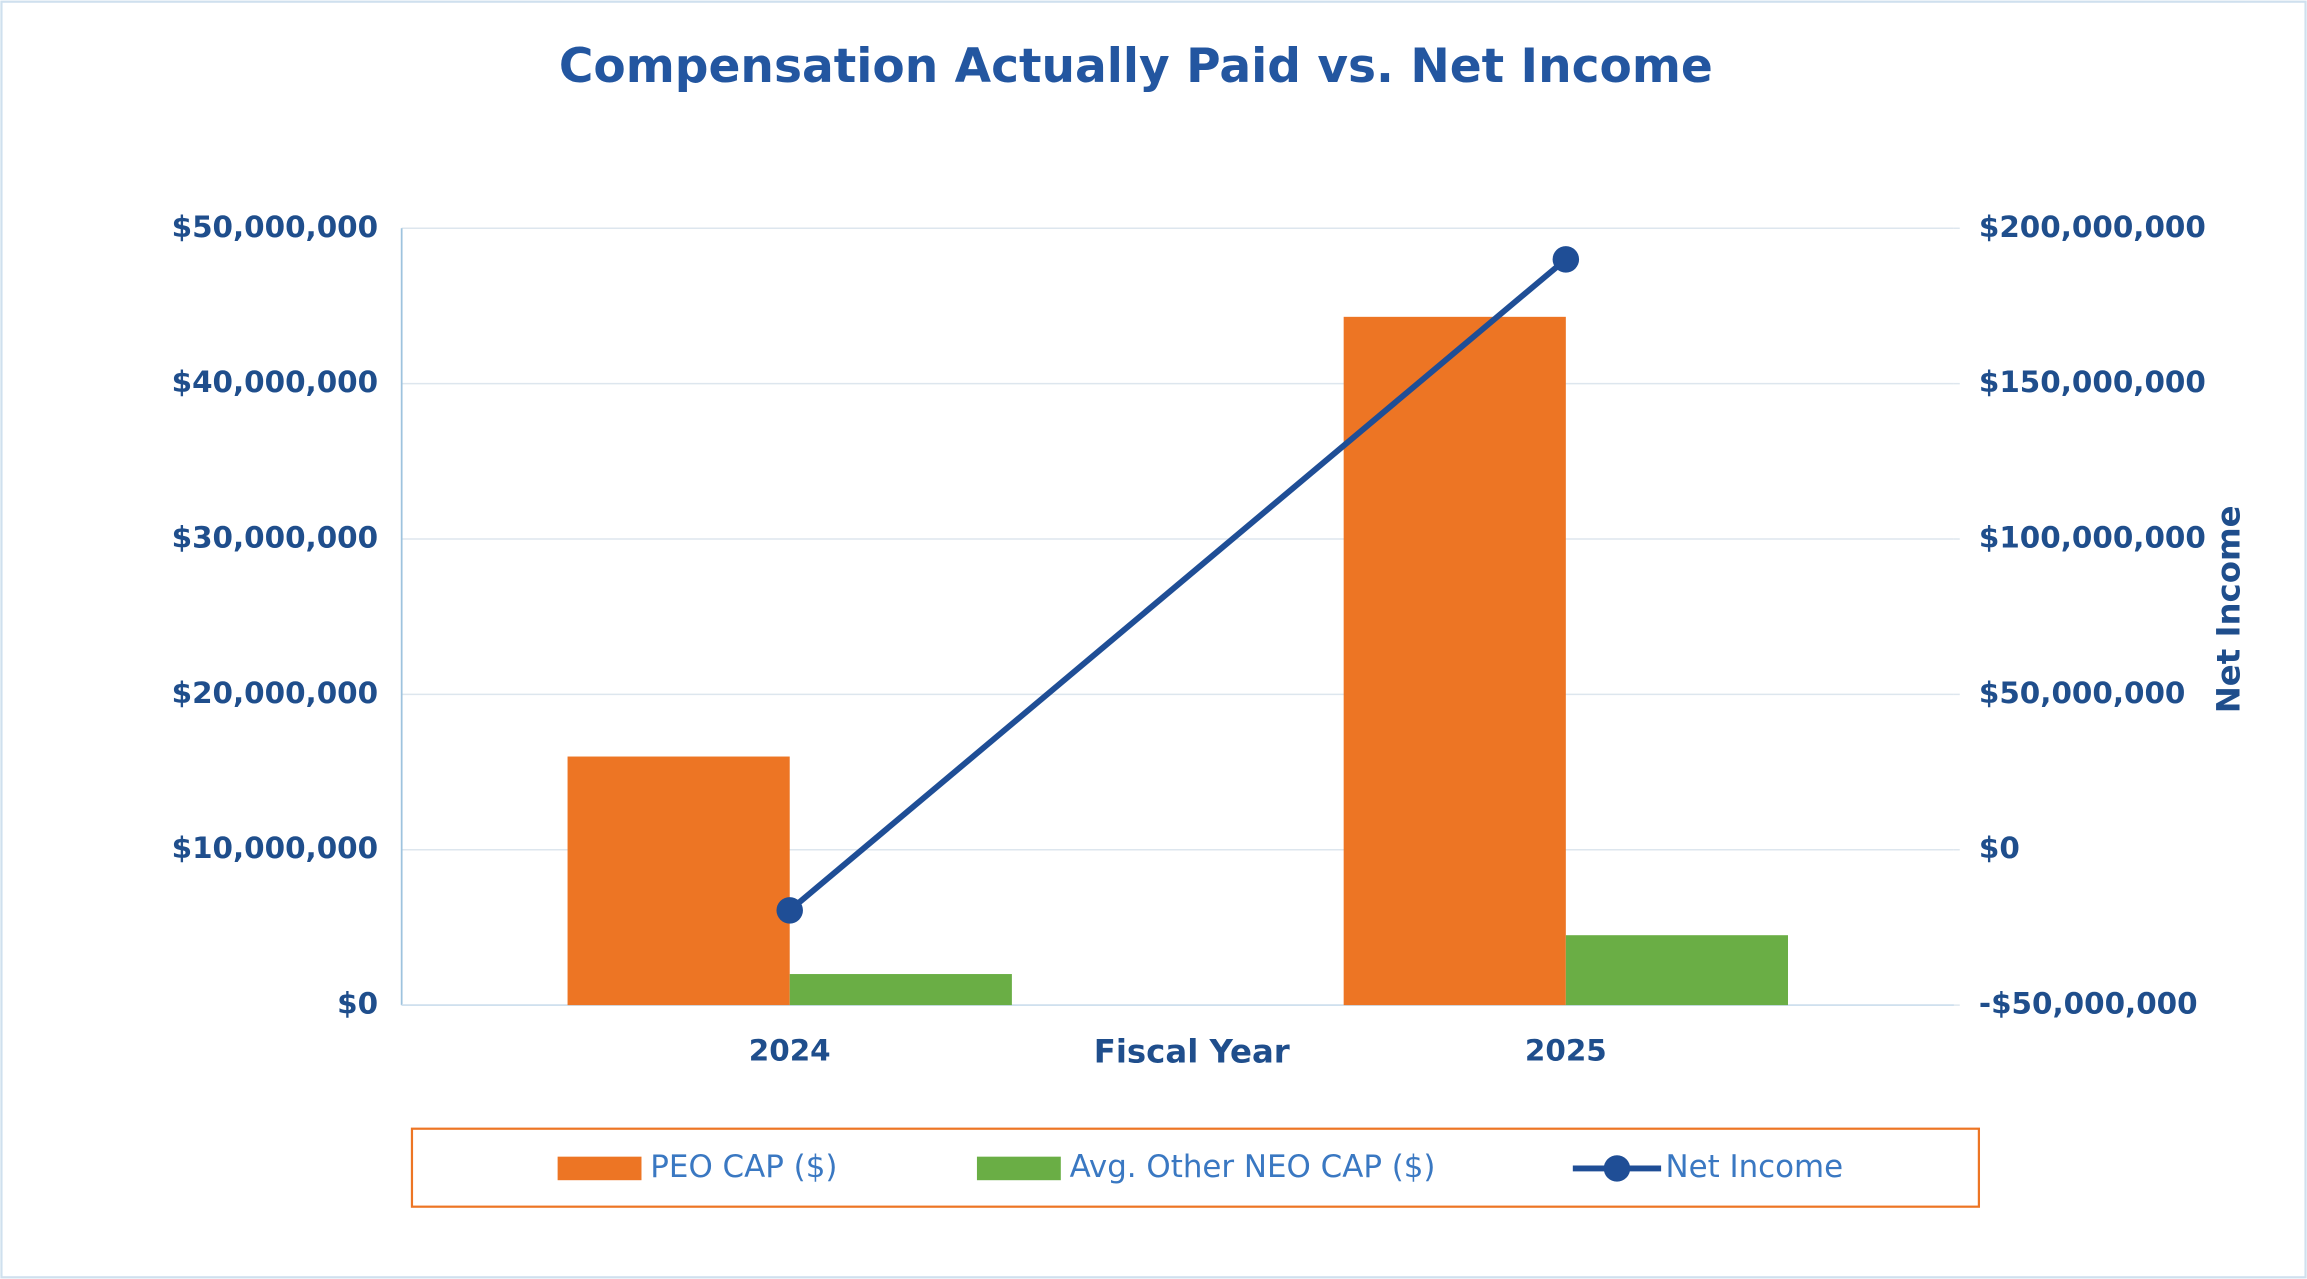 The height and width of the screenshot is (1279, 2307). Describe the element at coordinates (275, 848) in the screenshot. I see `y-tick-label: $10,000,000` at that location.